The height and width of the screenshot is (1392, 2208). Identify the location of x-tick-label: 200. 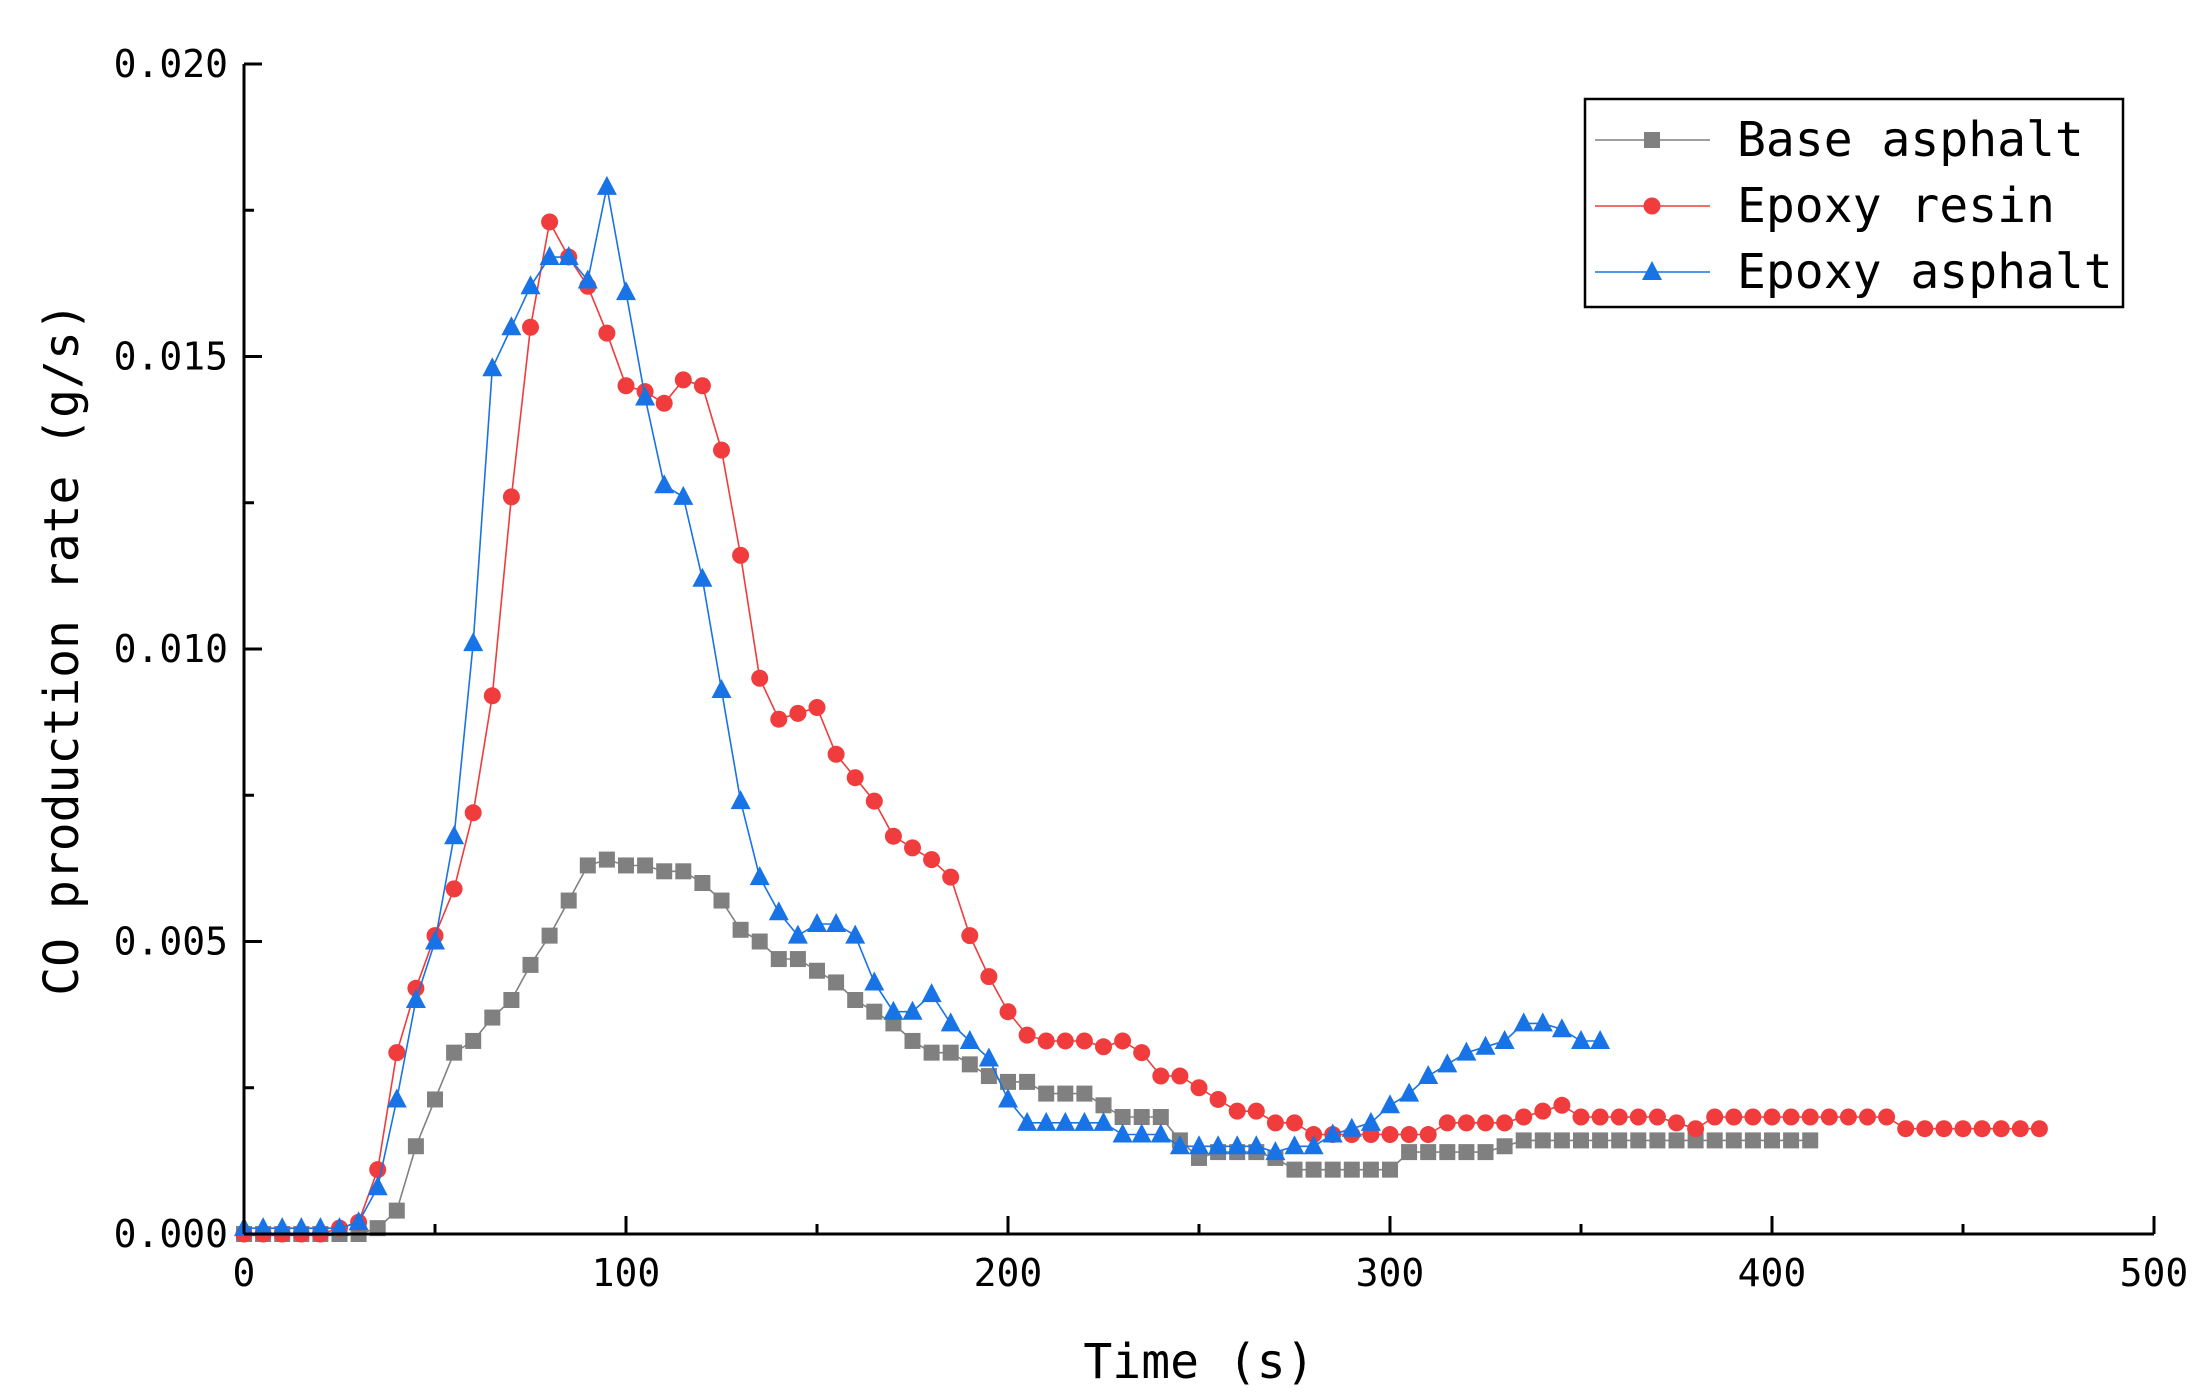
(1008, 1273).